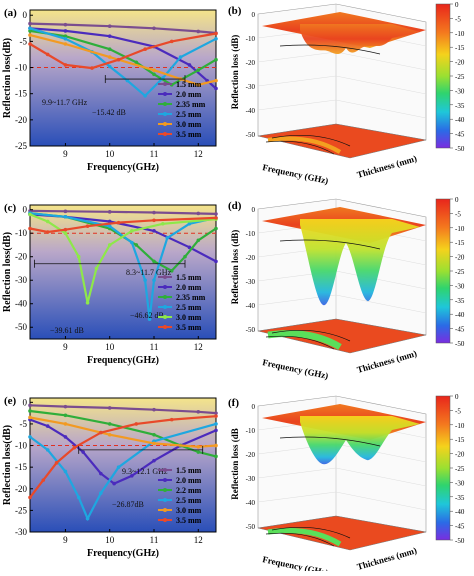 Image resolution: width=474 pixels, height=576 pixels. What do you see at coordinates (254, 210) in the screenshot?
I see `z-tick-label: 0` at bounding box center [254, 210].